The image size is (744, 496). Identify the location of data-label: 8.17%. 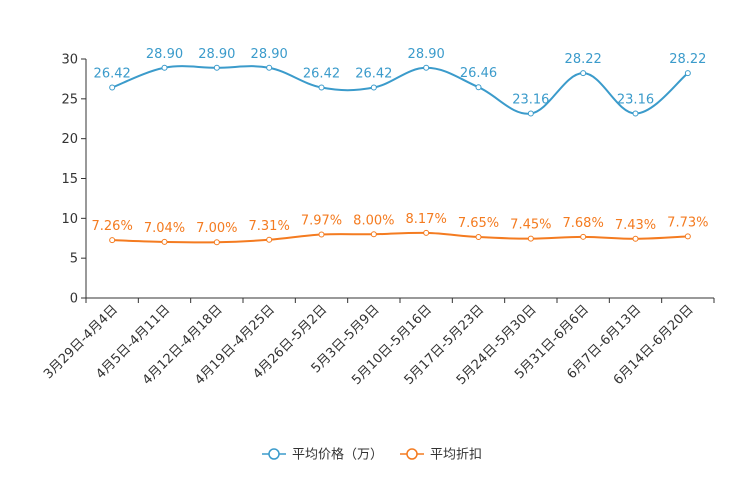
(426, 219).